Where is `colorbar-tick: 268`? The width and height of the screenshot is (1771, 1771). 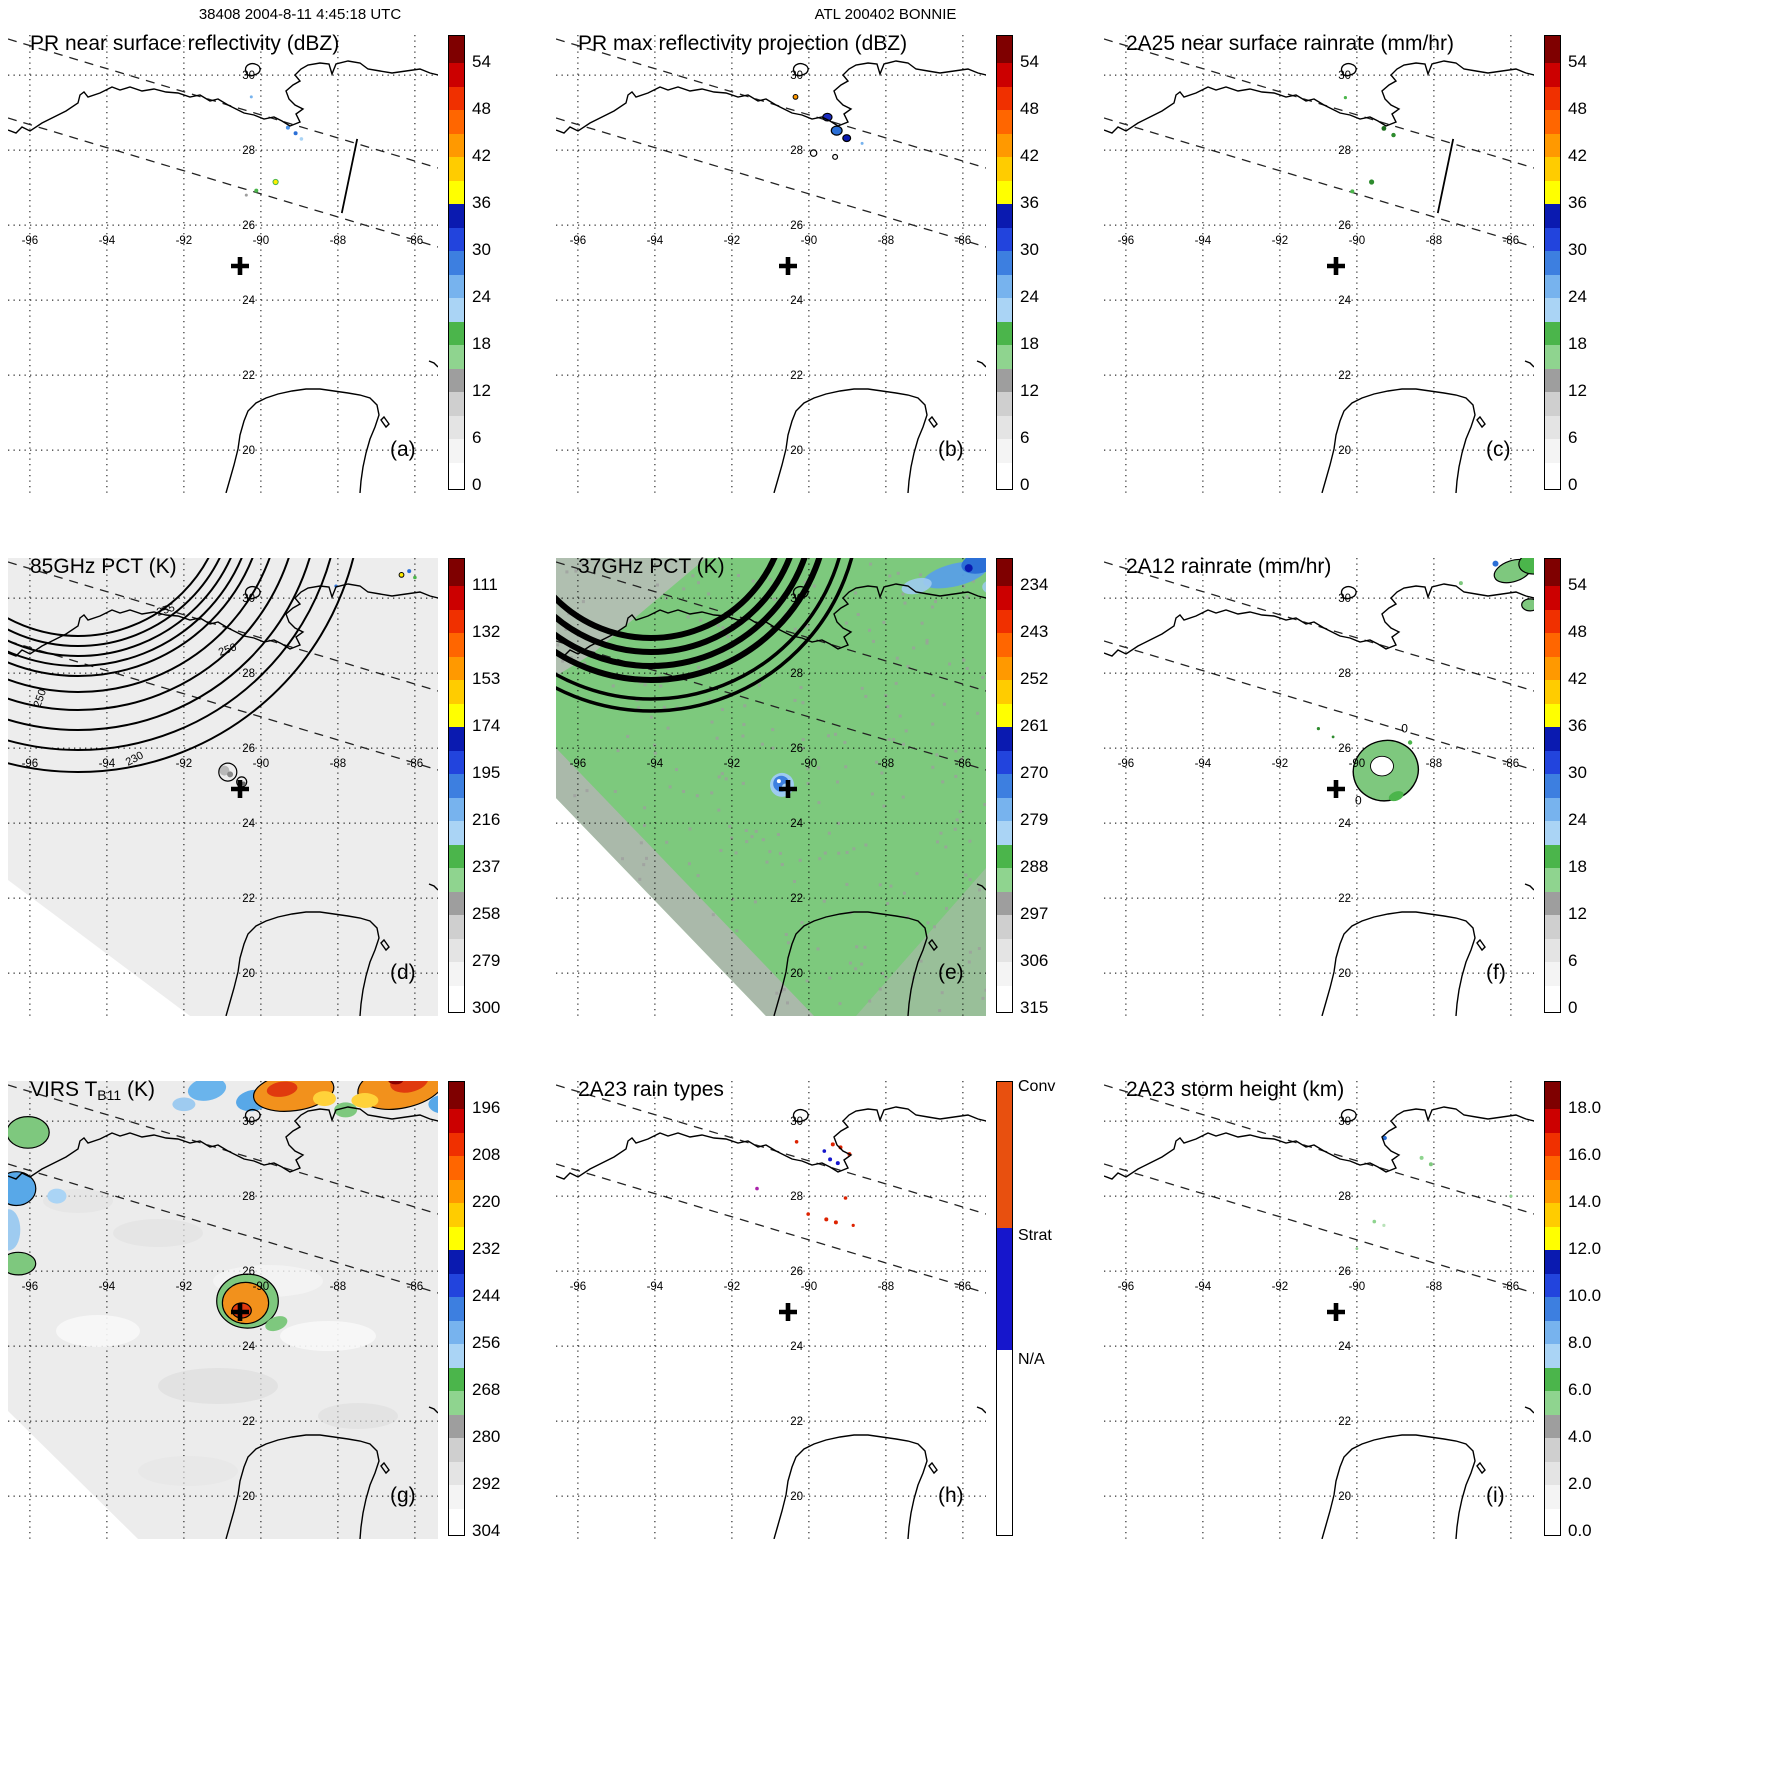 colorbar-tick: 268 is located at coordinates (486, 1389).